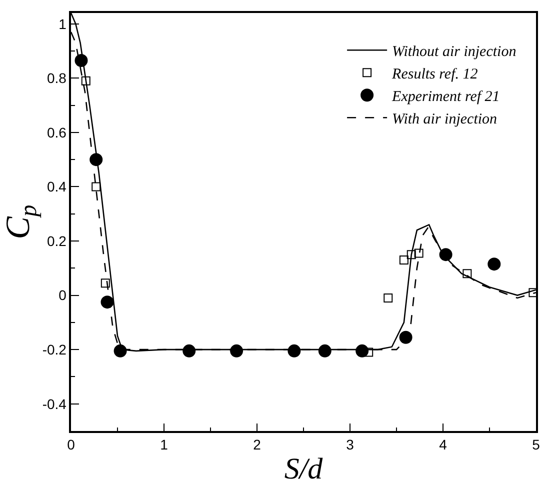 The height and width of the screenshot is (491, 551). Describe the element at coordinates (56, 78) in the screenshot. I see `y-tick-label: 0.8` at that location.